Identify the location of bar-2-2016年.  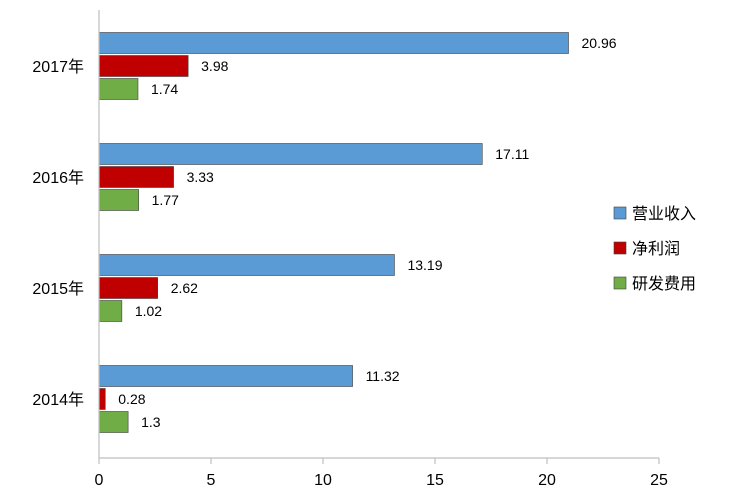
(136, 177).